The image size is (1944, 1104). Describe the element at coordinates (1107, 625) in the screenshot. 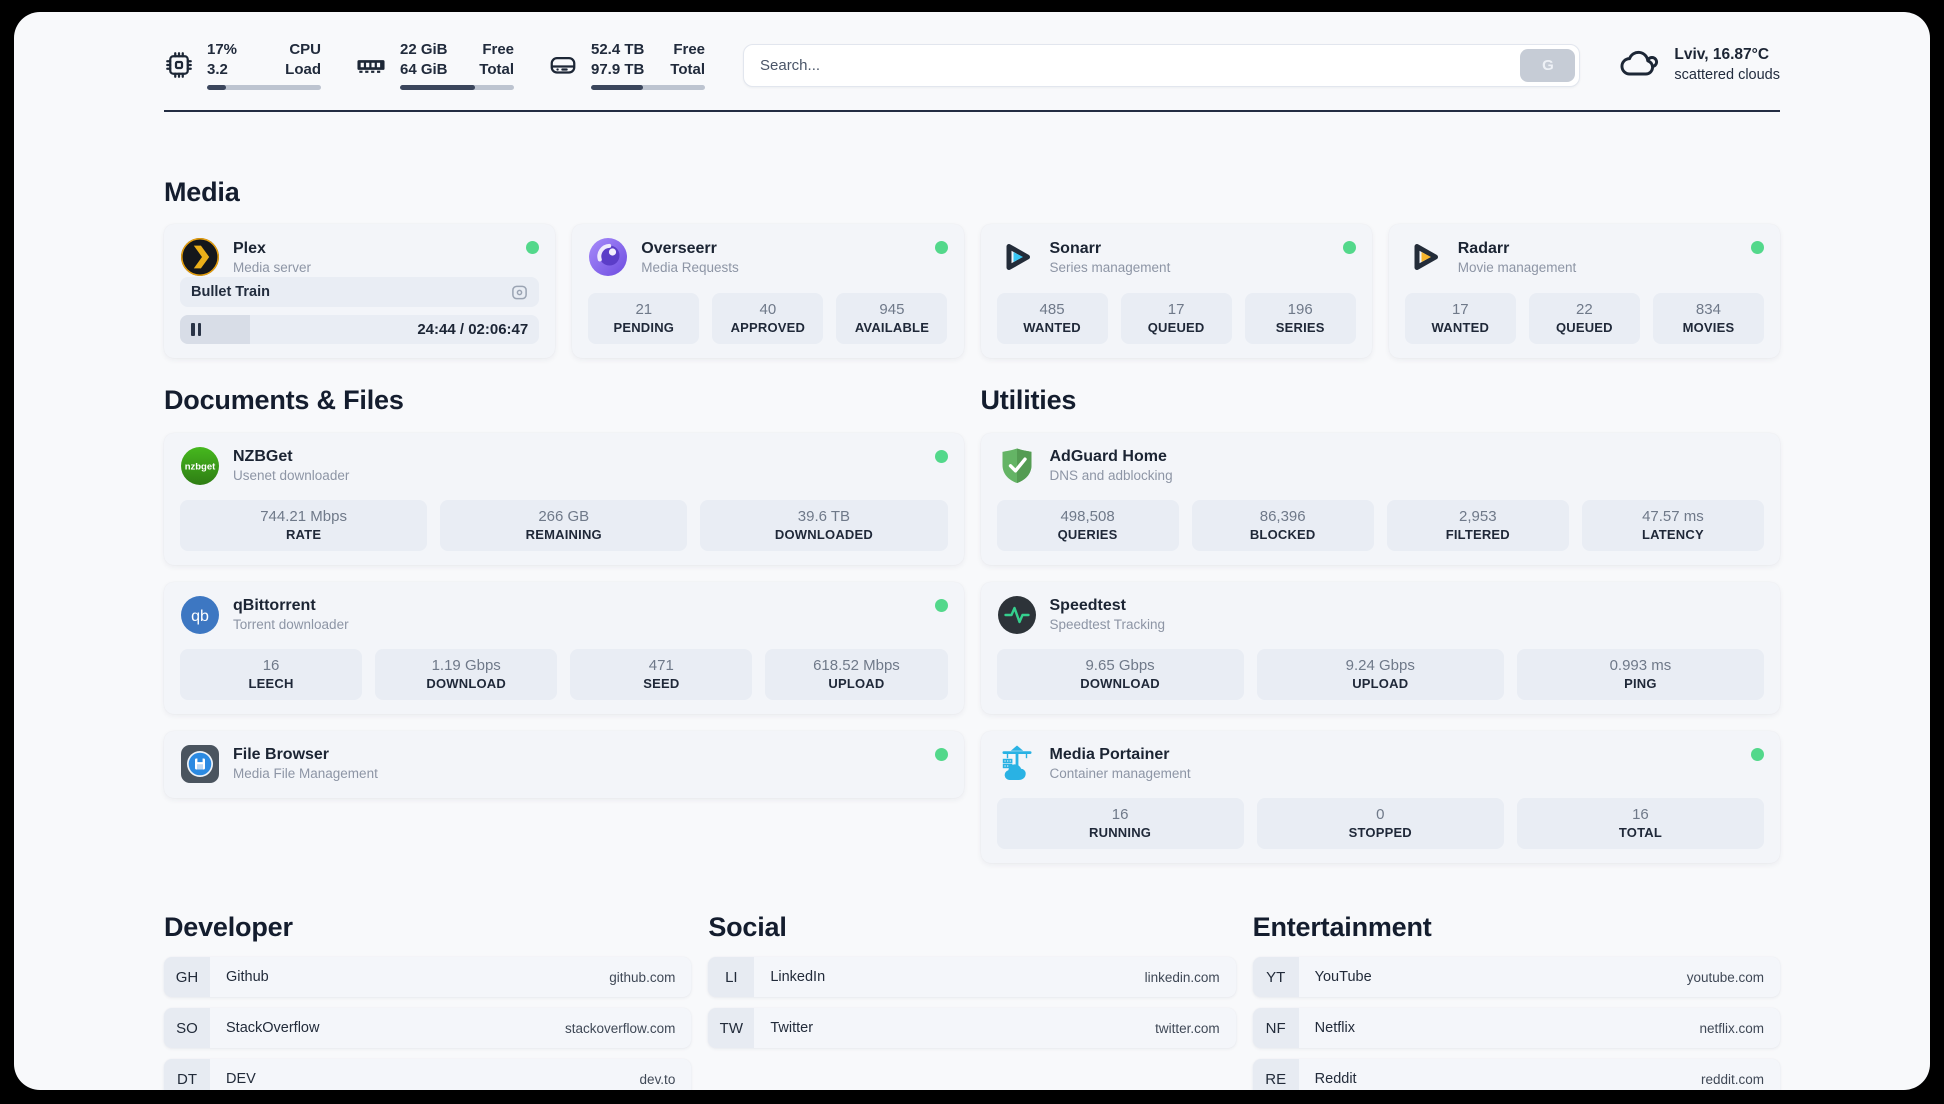

I see `app-description: Speedtest Tracking` at that location.